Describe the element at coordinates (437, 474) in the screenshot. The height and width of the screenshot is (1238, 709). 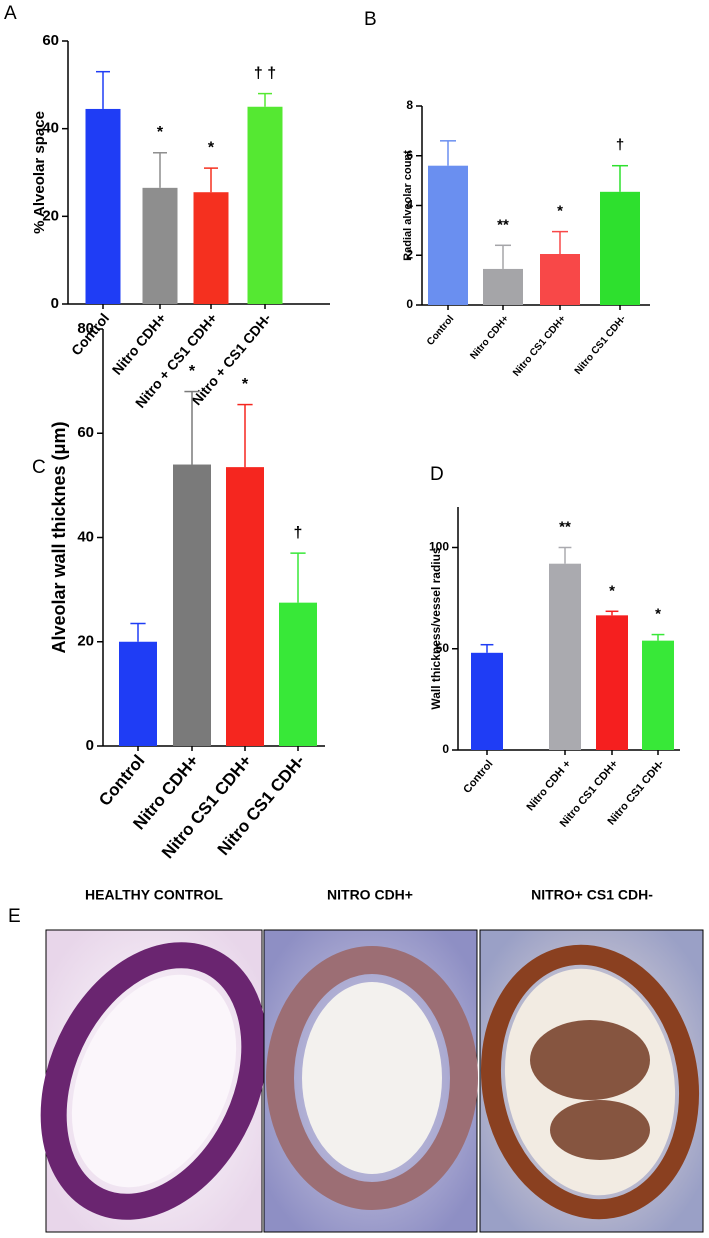
I see `panel-label: D` at that location.